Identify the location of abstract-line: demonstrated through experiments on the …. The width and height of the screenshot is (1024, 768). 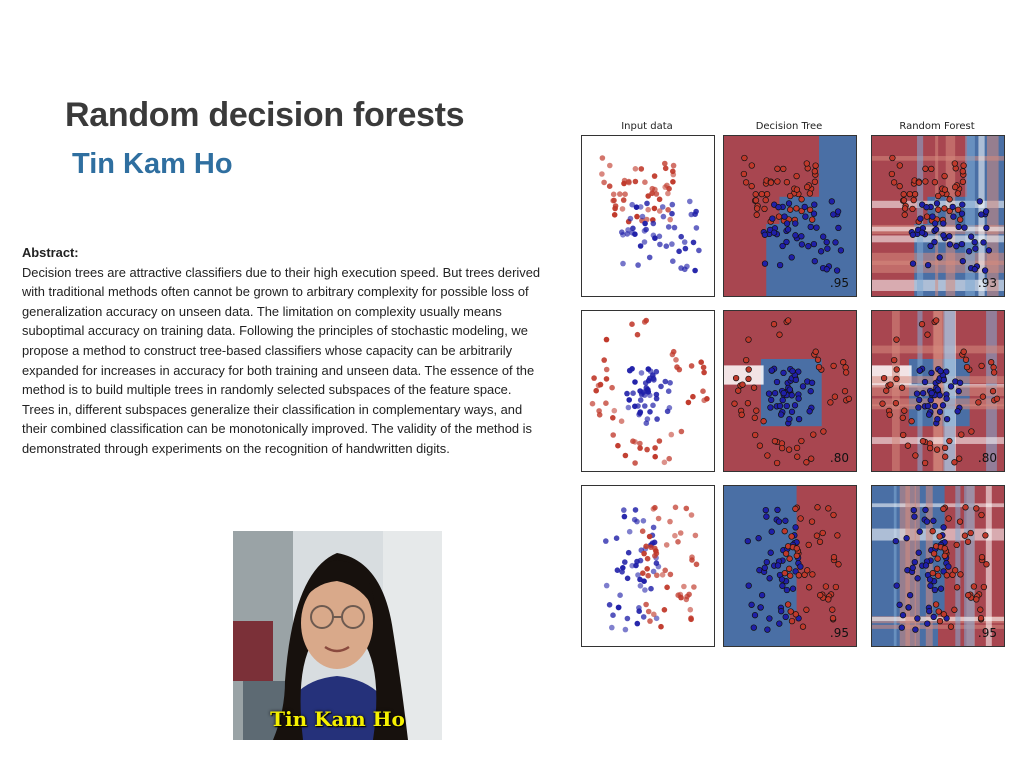
(236, 448).